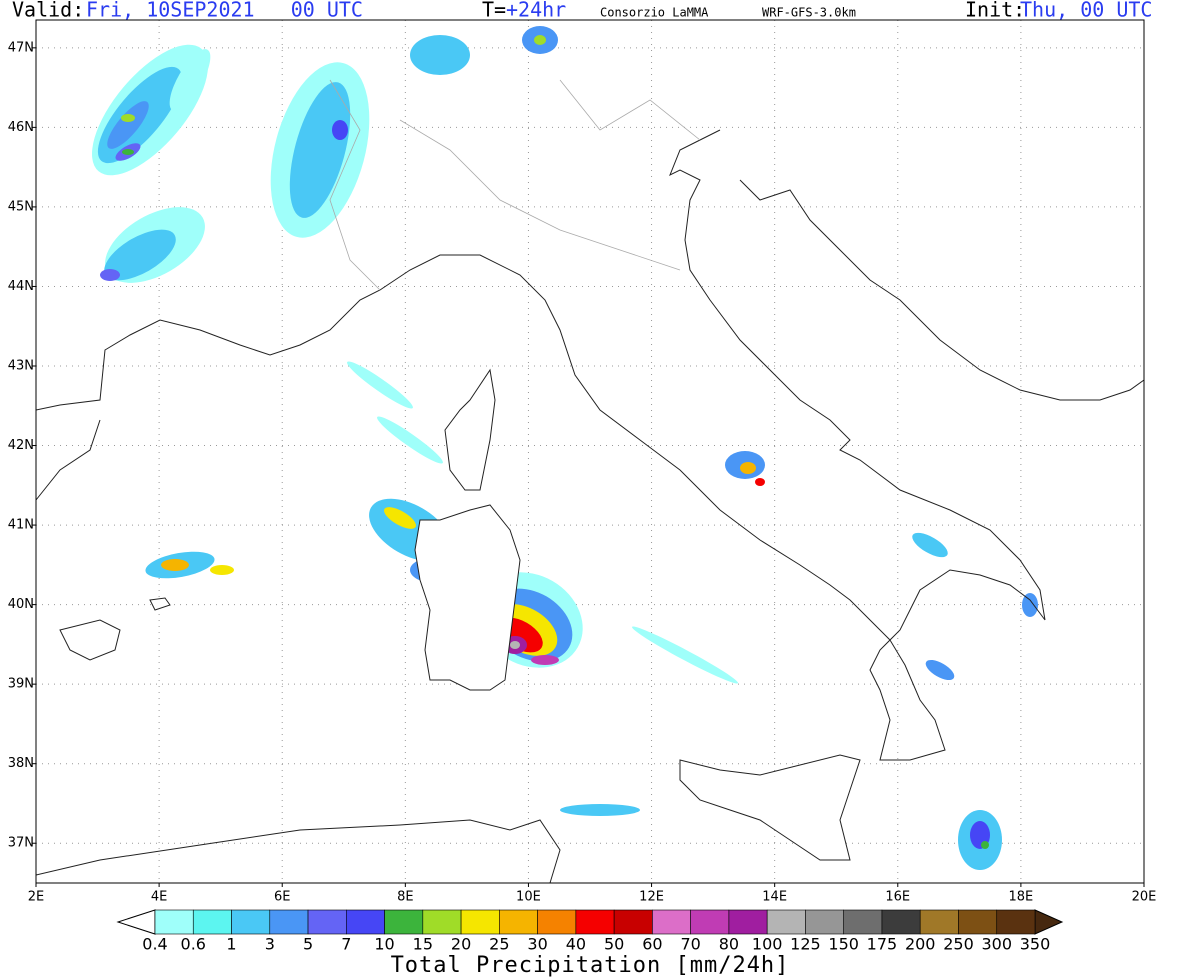 This screenshot has height=980, width=1180. I want to click on lat-label: 37N, so click(21, 843).